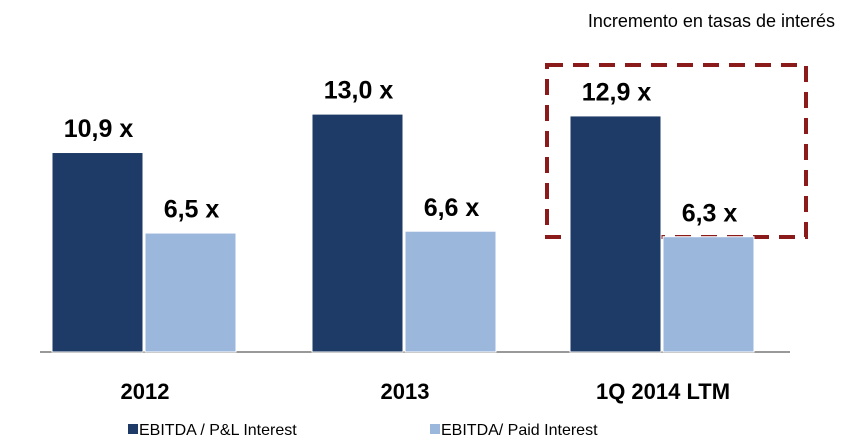 The height and width of the screenshot is (441, 841). I want to click on x-tick-label: 2012, so click(145, 391).